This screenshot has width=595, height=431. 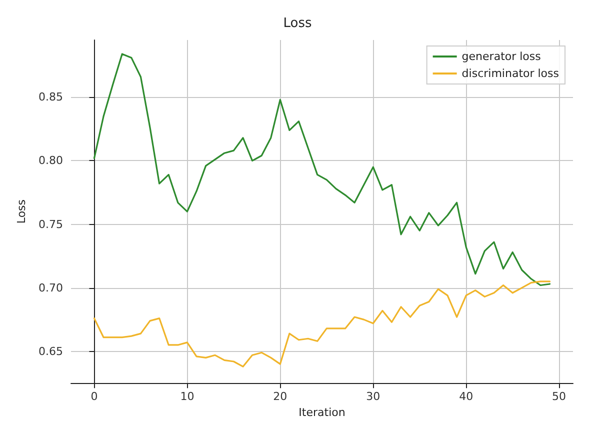 What do you see at coordinates (322, 412) in the screenshot?
I see `x-axis-title: Iteration` at bounding box center [322, 412].